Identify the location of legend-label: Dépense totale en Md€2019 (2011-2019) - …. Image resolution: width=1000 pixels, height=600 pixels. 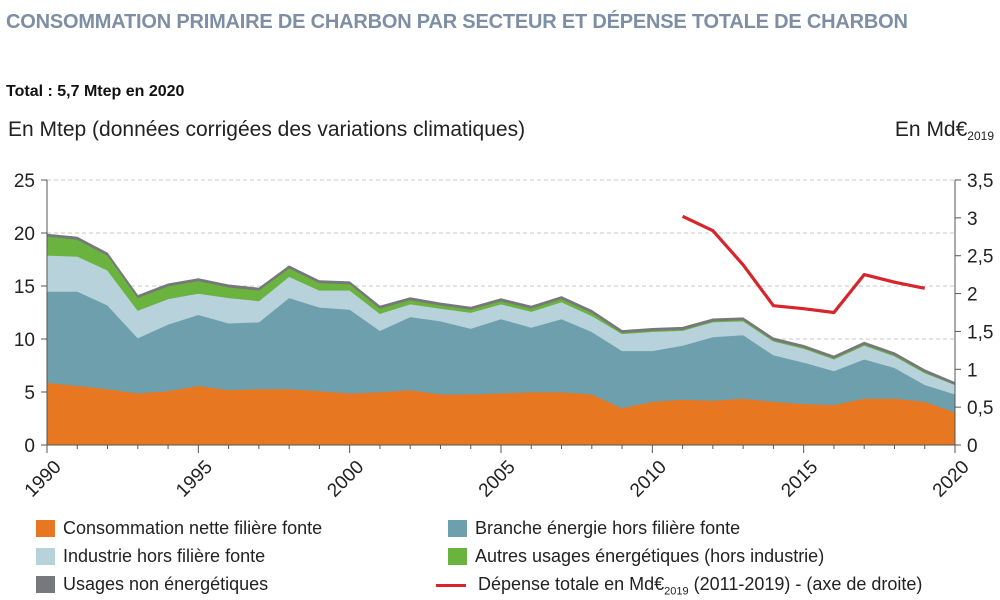
(700, 586).